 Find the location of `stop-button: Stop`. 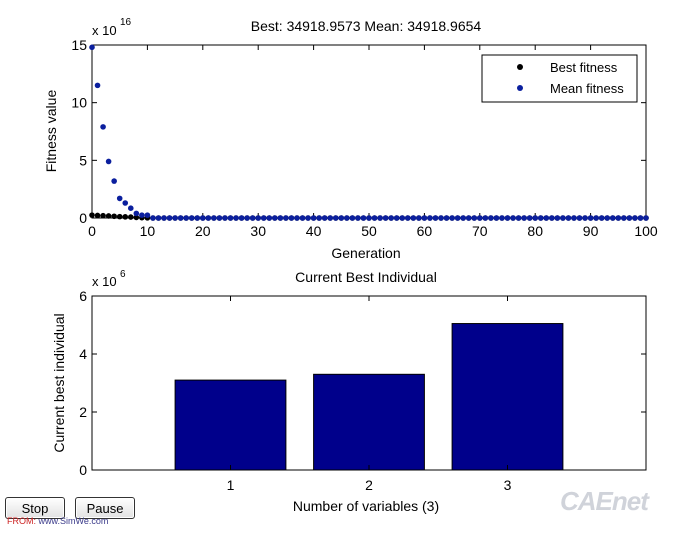

stop-button: Stop is located at coordinates (35, 508).